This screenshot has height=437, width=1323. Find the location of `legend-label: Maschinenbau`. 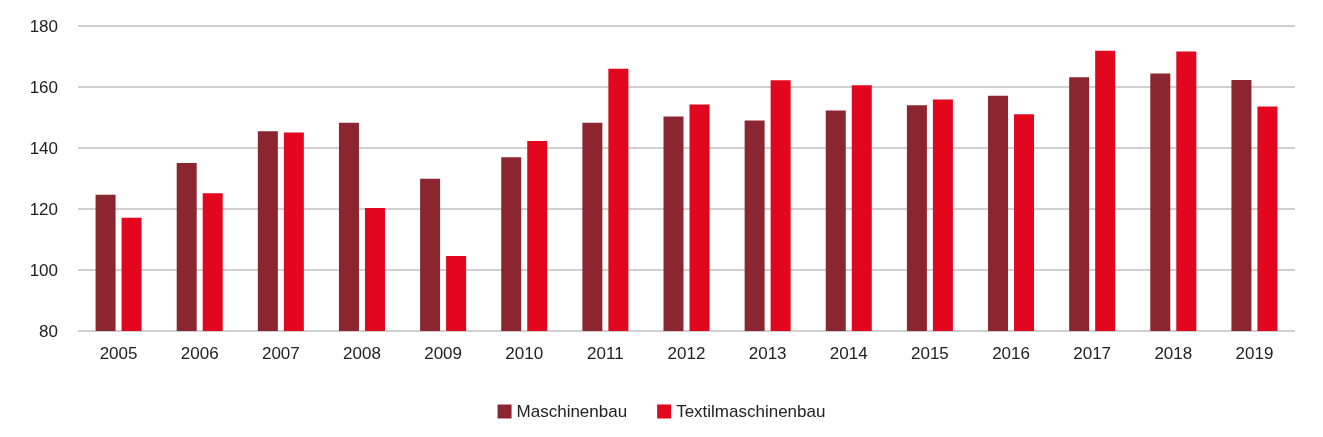

legend-label: Maschinenbau is located at coordinates (572, 411).